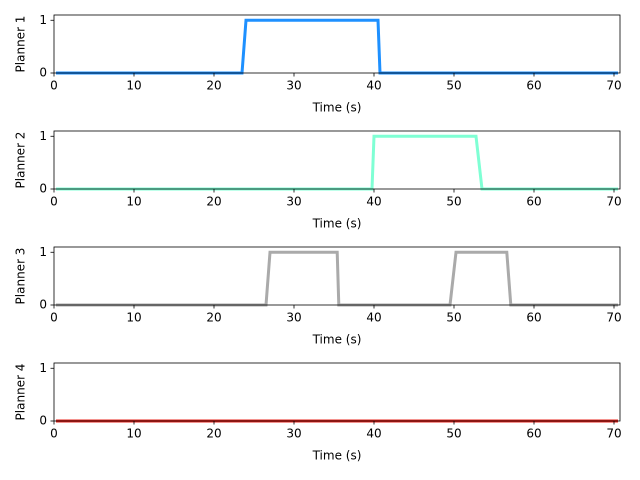 This screenshot has height=480, width=640. I want to click on y-axis-label: Planner 4, so click(21, 392).